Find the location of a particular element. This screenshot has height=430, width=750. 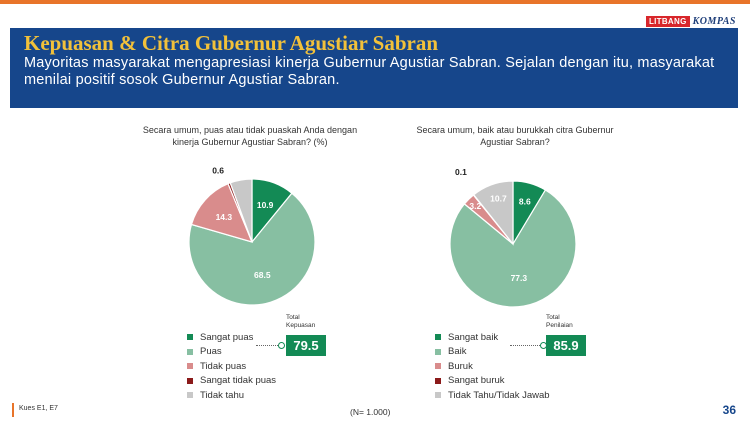

legend-item: Tidak Tahu/Tidak Jawab is located at coordinates (492, 395).